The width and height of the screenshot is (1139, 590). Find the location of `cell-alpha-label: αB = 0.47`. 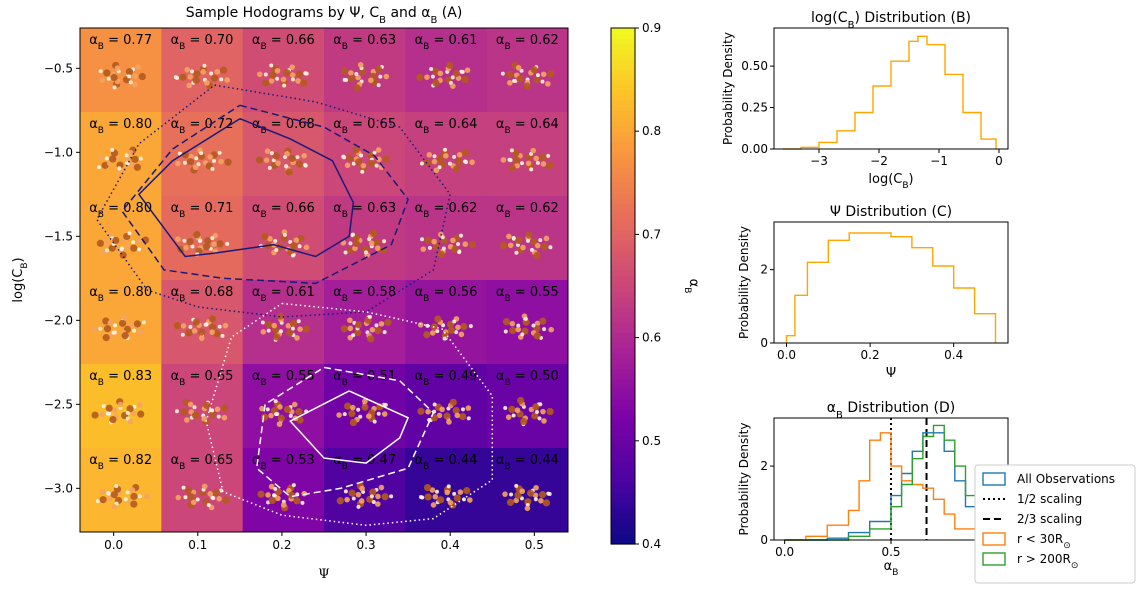

cell-alpha-label: αB = 0.47 is located at coordinates (364, 462).